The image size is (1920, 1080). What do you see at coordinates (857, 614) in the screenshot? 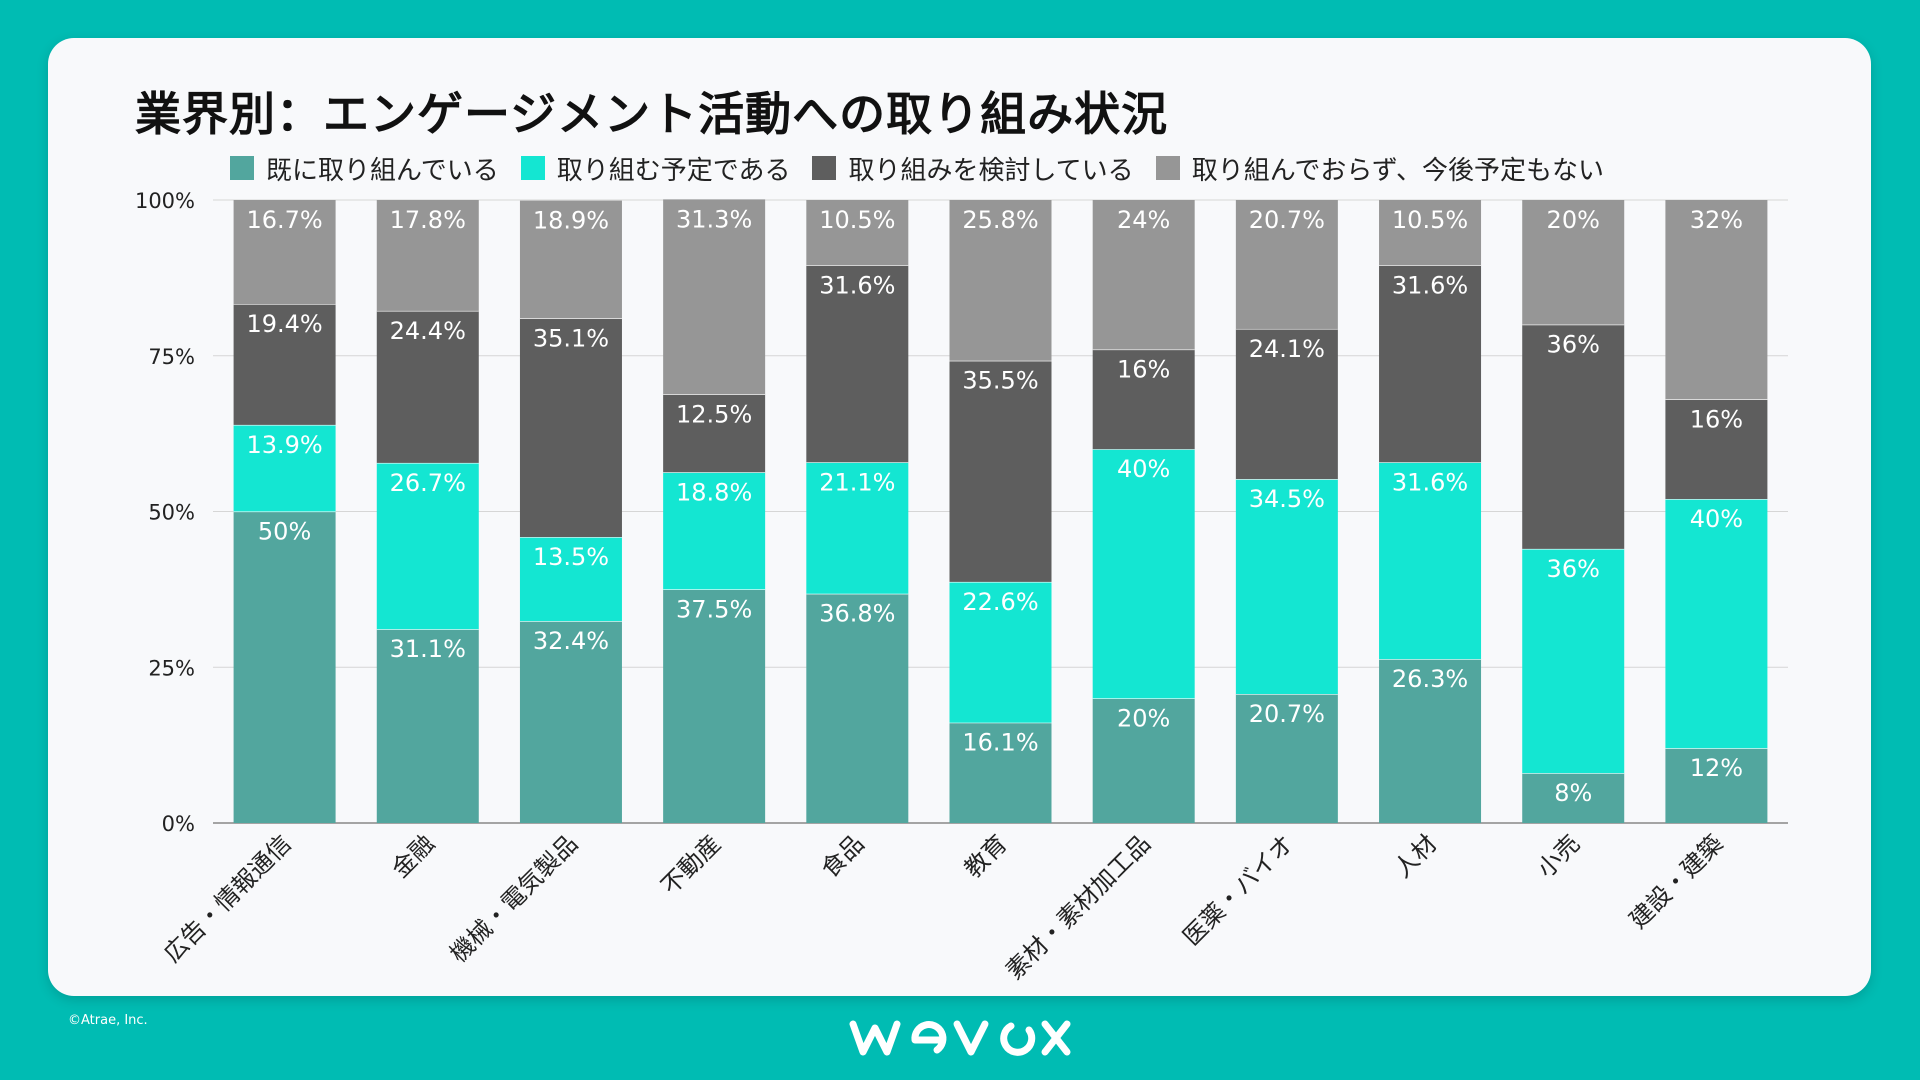
I see `data-label: 36.8%` at bounding box center [857, 614].